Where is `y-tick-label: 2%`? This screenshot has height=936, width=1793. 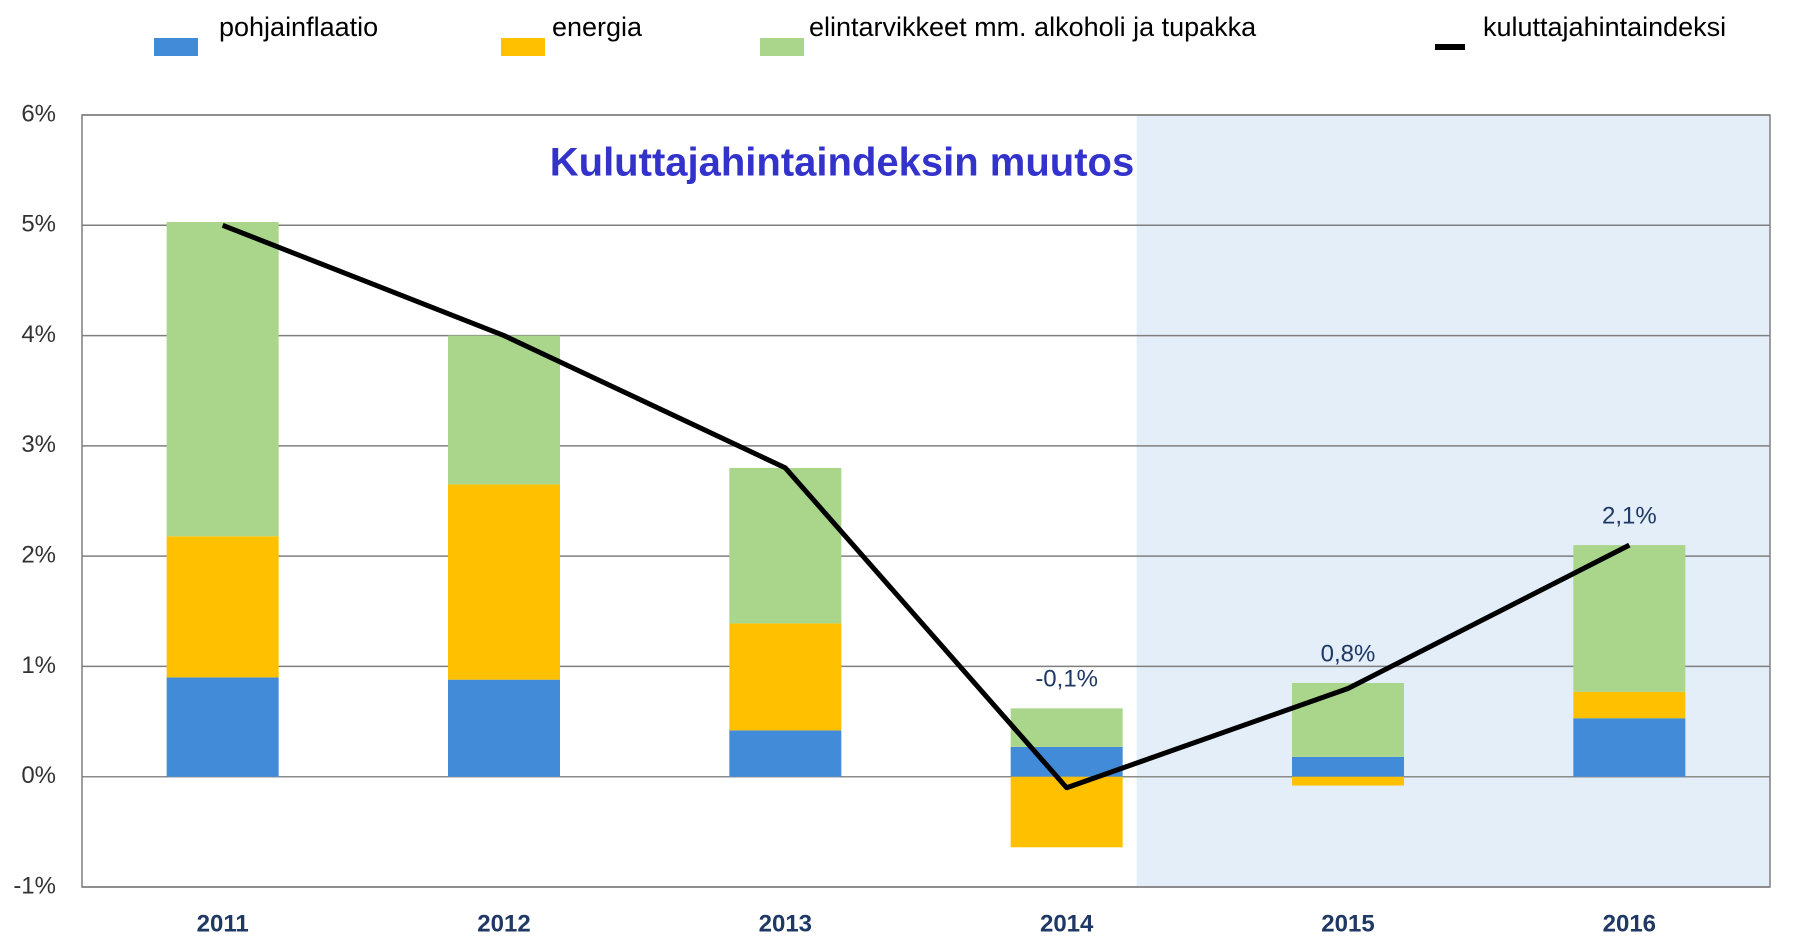
y-tick-label: 2% is located at coordinates (38, 554).